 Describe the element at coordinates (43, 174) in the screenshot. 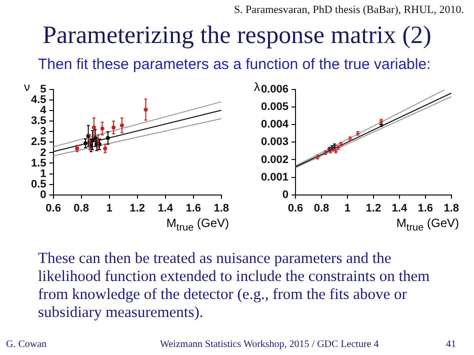

I see `y-tick-label: 1` at that location.